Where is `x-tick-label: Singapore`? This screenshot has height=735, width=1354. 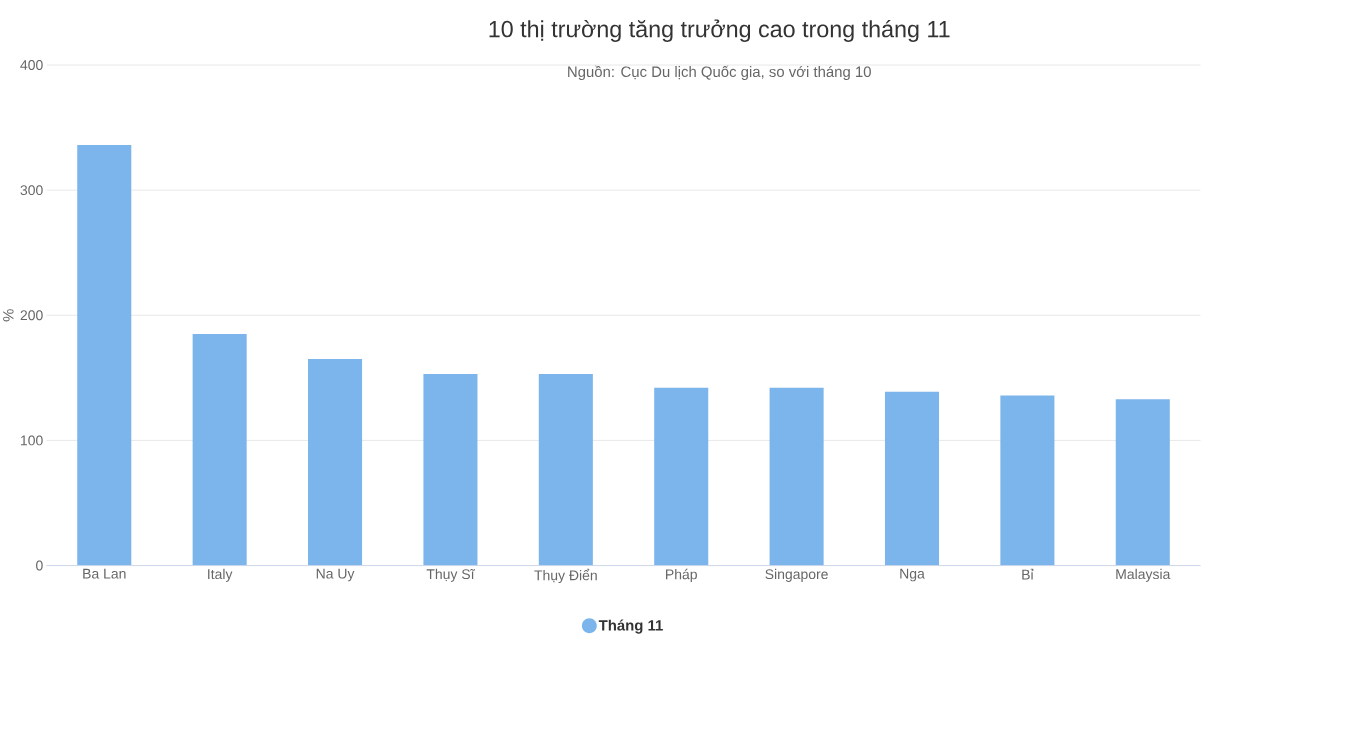 x-tick-label: Singapore is located at coordinates (796, 576).